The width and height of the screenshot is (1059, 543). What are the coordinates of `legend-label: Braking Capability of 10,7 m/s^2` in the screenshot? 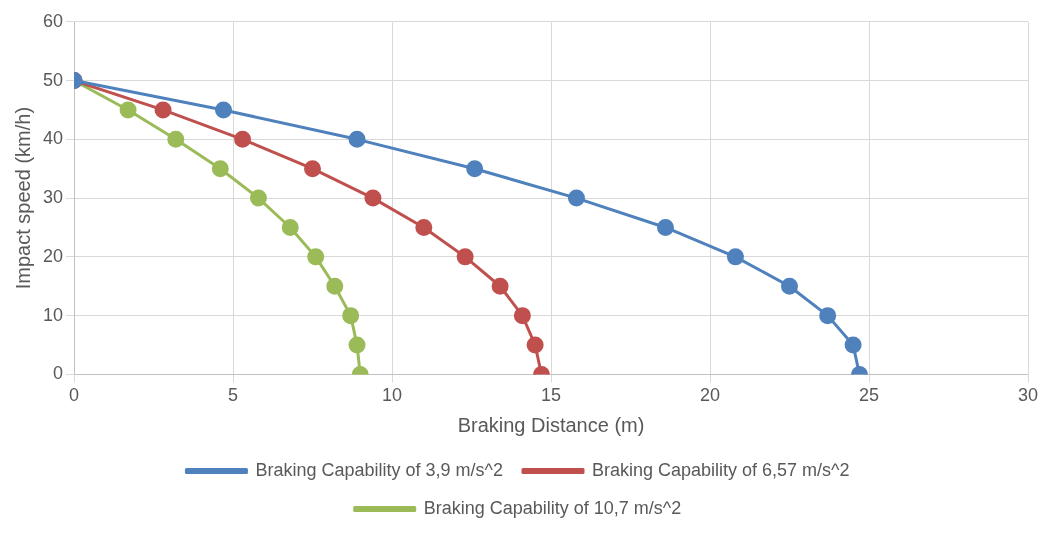 It's located at (552, 507).